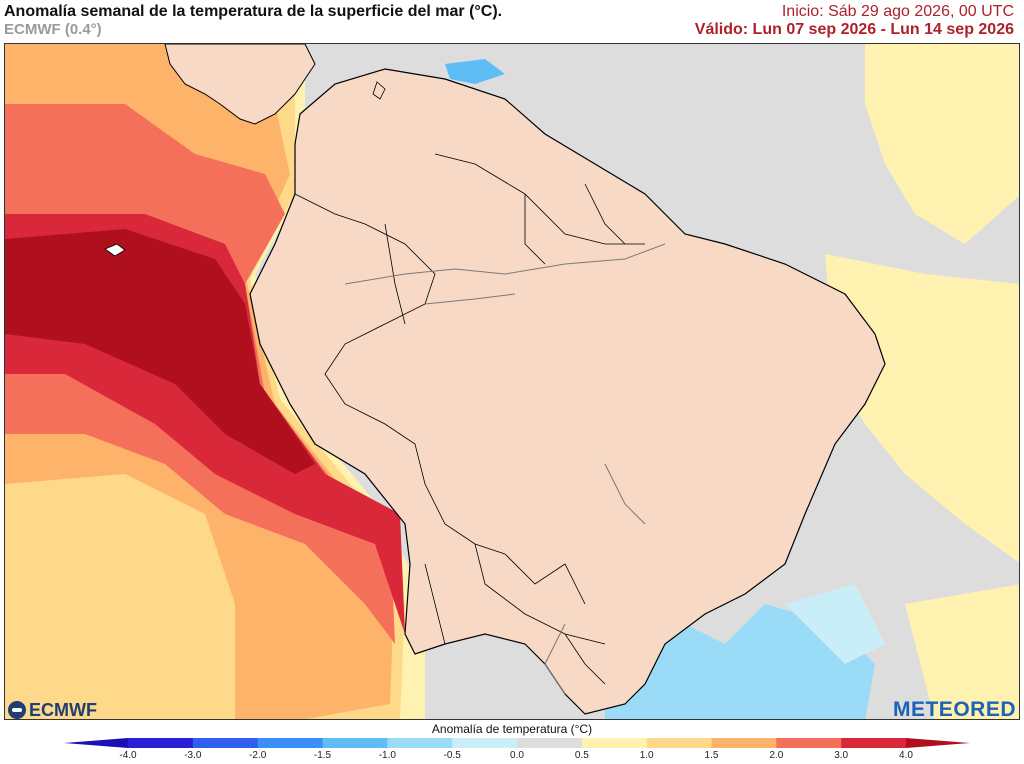  I want to click on anomaly-atlantic-0p5-north, so click(942, 144).